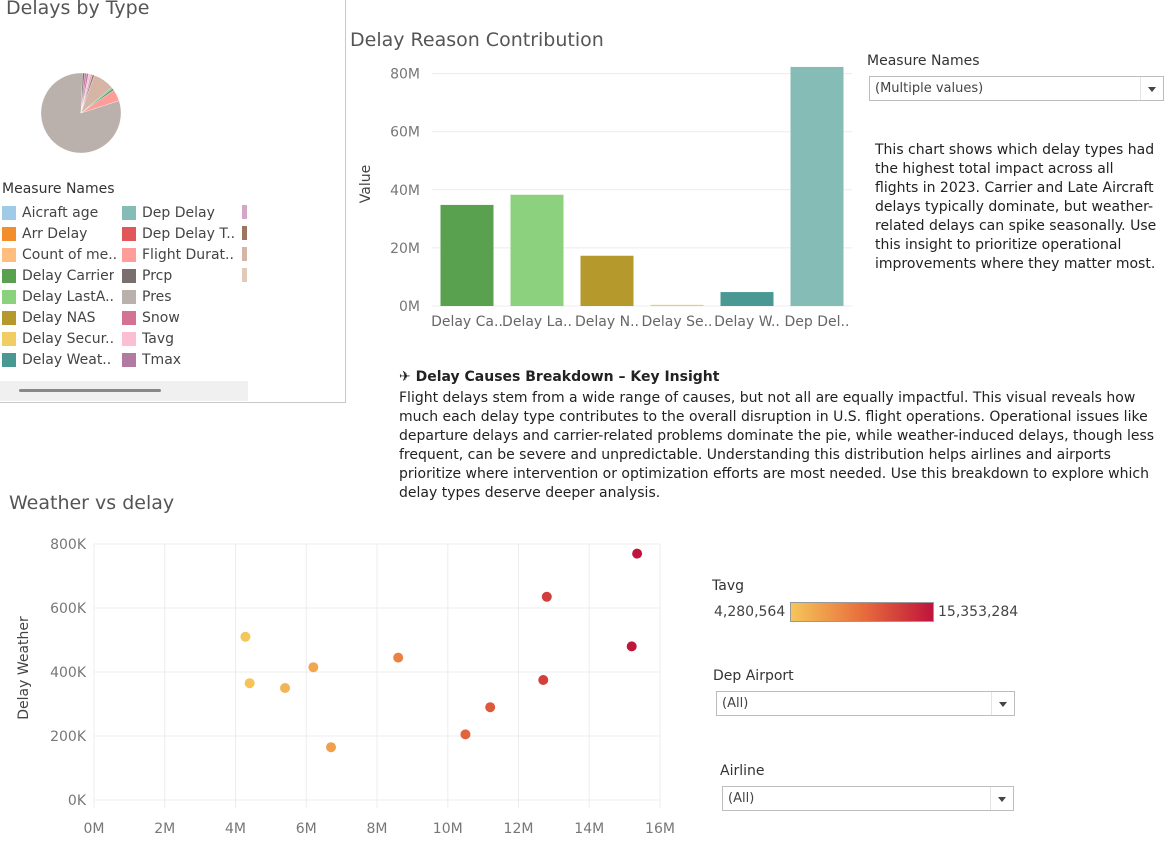 The height and width of the screenshot is (843, 1175). Describe the element at coordinates (68, 297) in the screenshot. I see `legend-label: Delay LastA..` at that location.